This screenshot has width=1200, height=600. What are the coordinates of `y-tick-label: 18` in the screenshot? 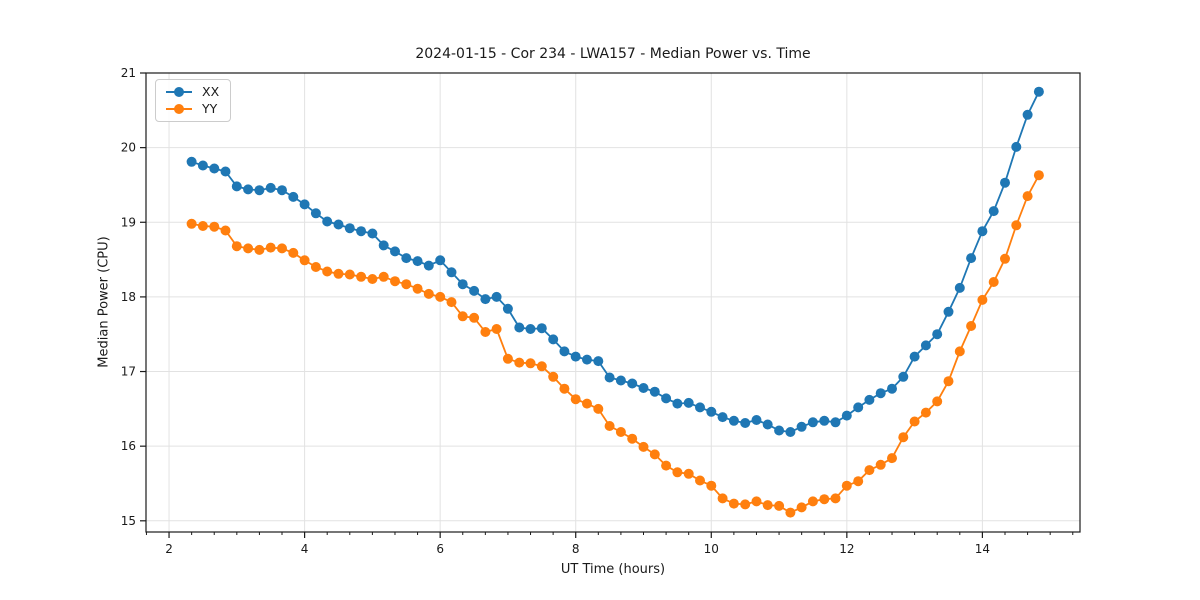 It's located at (128, 297).